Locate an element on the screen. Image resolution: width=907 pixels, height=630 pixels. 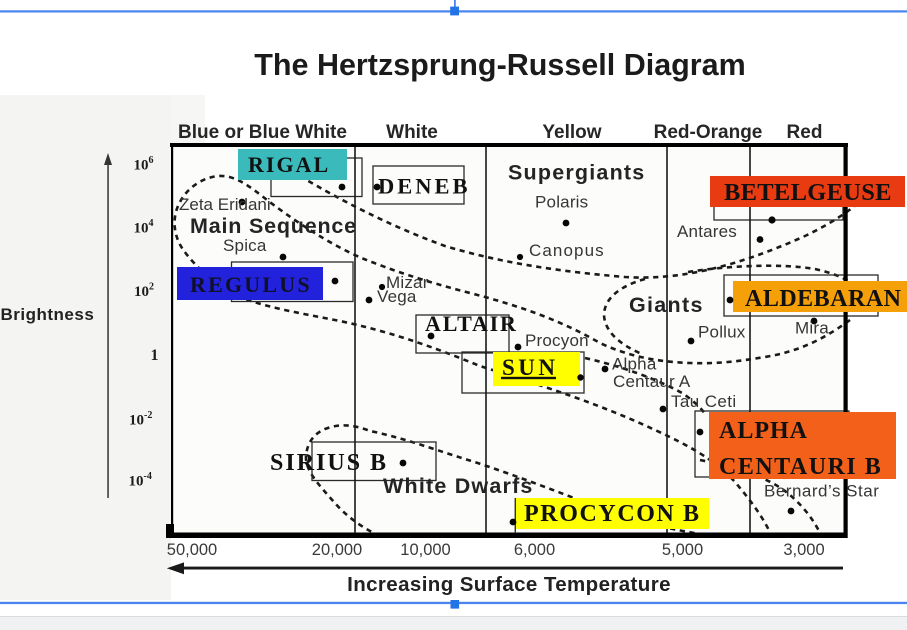
svg-text: BETELGEUSE is located at coordinates (808, 192).